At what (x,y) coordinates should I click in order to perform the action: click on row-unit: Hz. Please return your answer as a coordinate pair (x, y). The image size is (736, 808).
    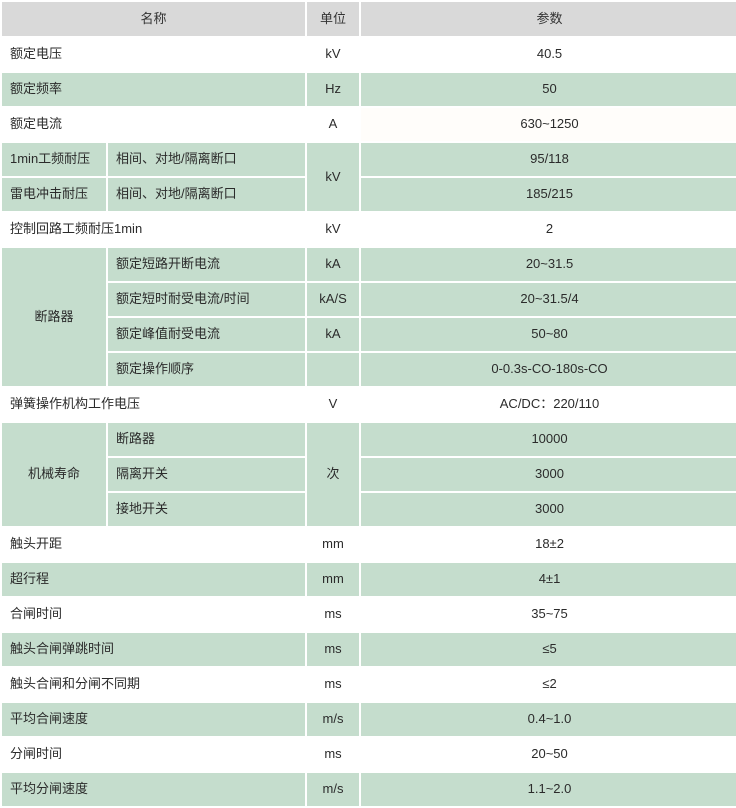
    Looking at the image, I should click on (333, 89).